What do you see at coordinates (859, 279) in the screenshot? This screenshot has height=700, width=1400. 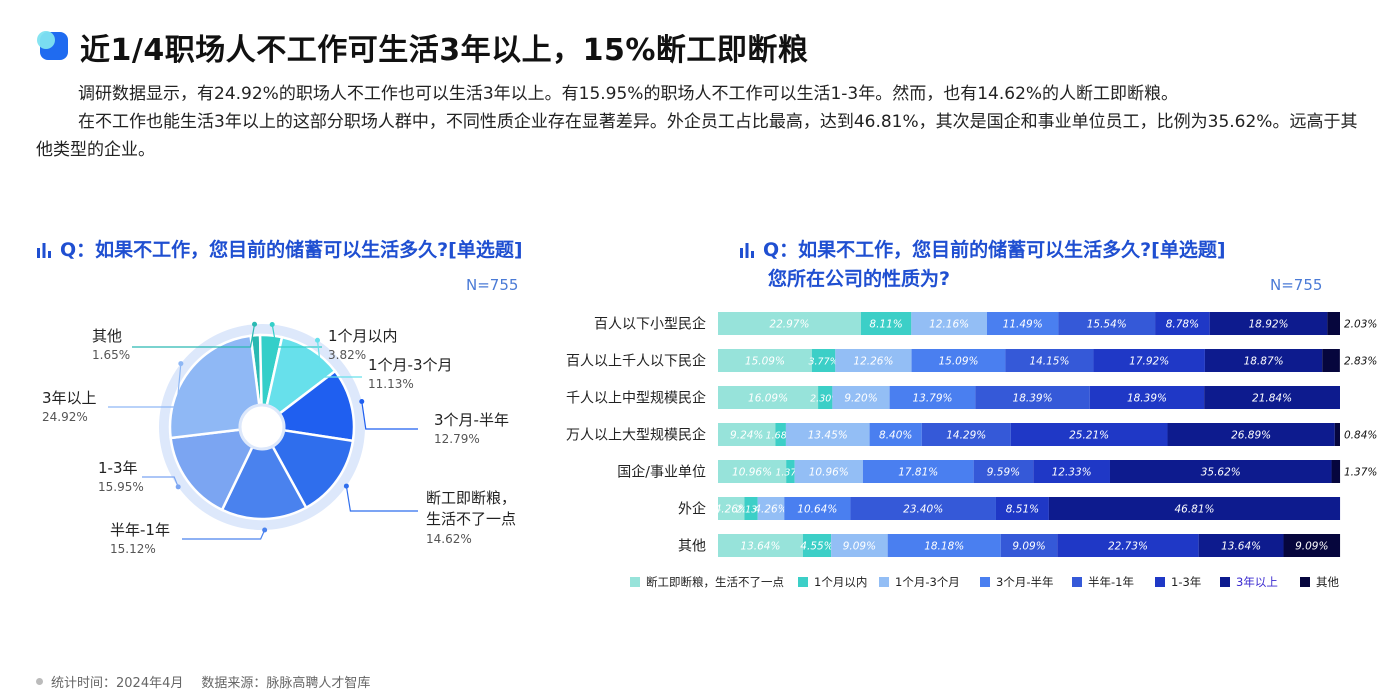 I see `right-question-text-line2: 您所在公司的性质为?` at bounding box center [859, 279].